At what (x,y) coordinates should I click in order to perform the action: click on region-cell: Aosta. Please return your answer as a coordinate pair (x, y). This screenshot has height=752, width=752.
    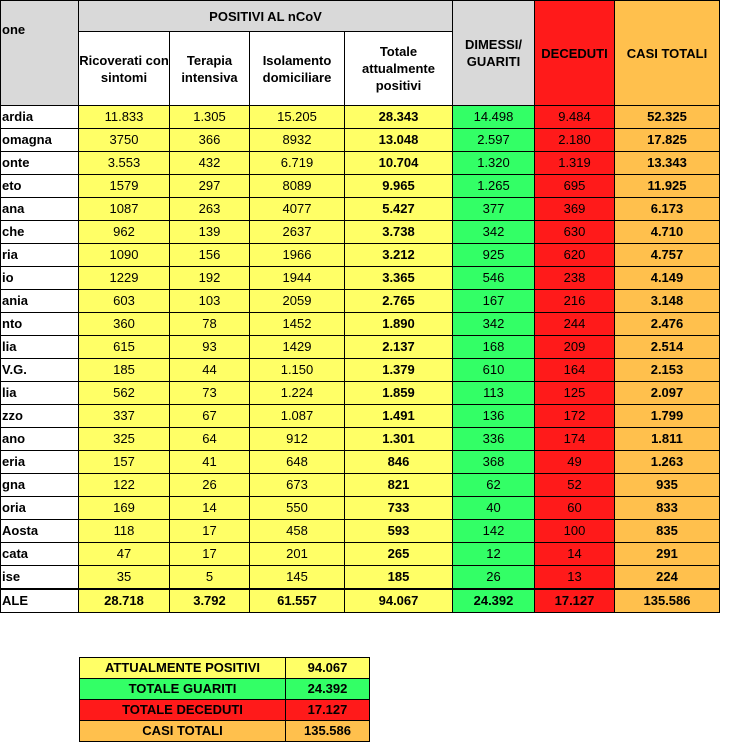
    Looking at the image, I should click on (40, 531).